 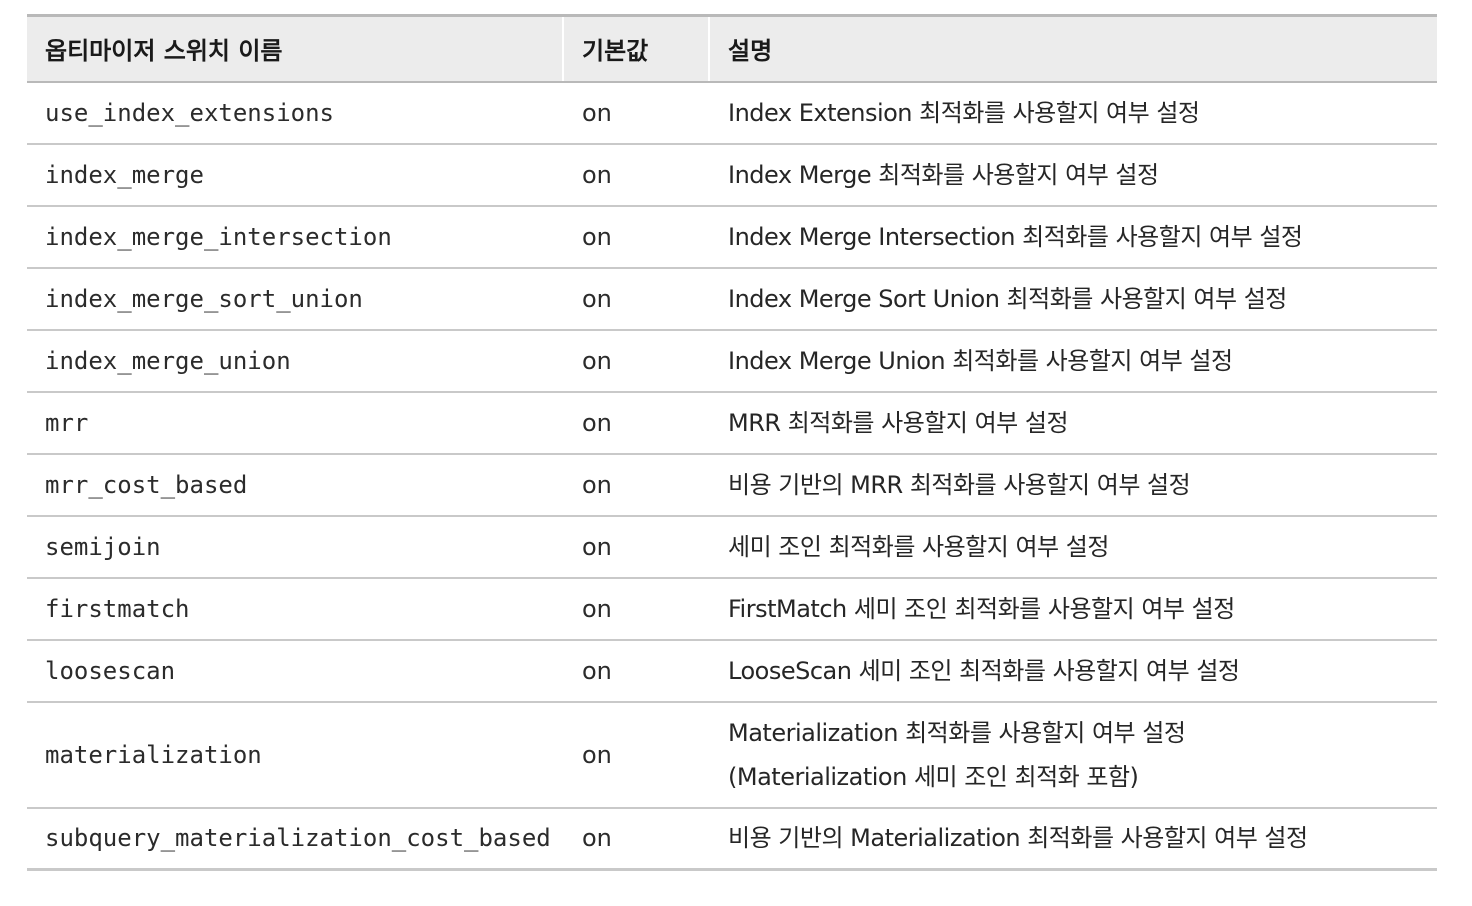 I want to click on description-line: 비용 기반의 MRR 최적화를 사용할지 여부 설정, so click(x=959, y=484).